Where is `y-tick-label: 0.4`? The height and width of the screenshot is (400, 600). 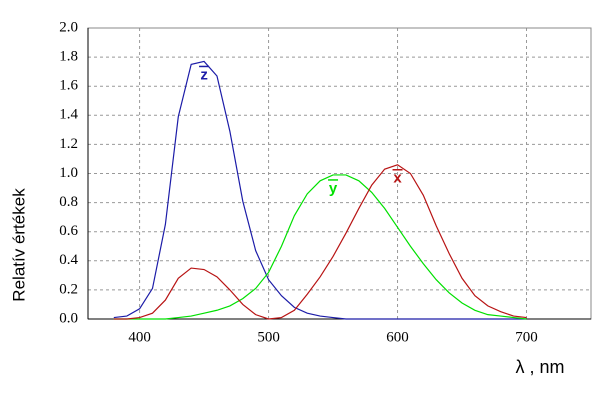 y-tick-label: 0.4 is located at coordinates (68, 260).